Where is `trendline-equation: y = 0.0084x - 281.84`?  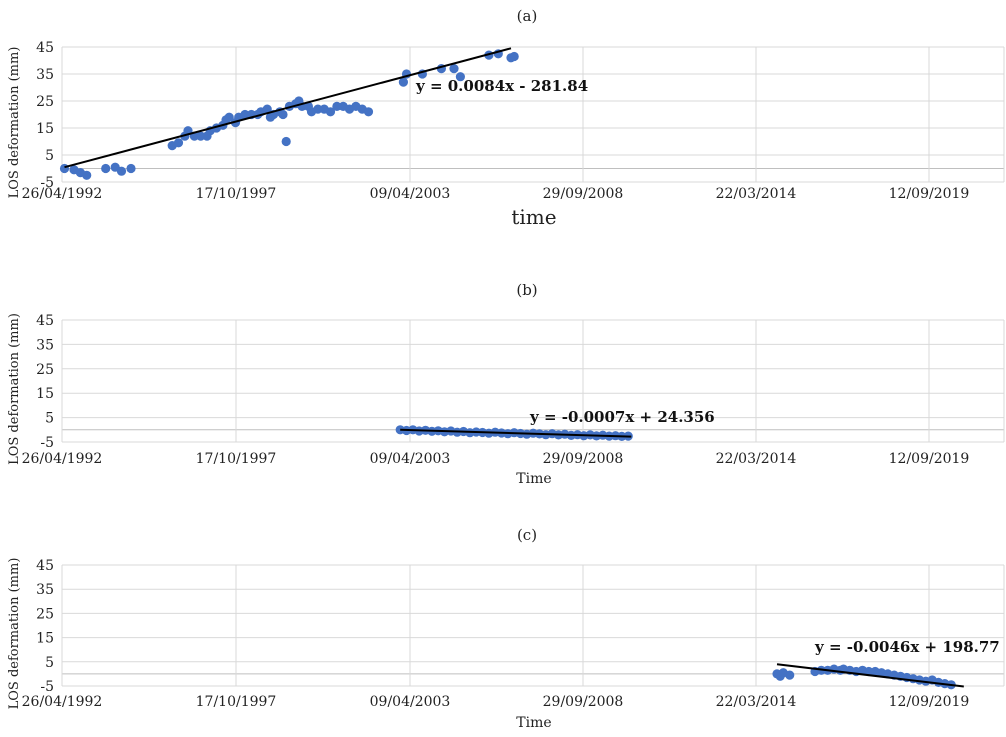
trendline-equation: y = 0.0084x - 281.84 is located at coordinates (501, 86).